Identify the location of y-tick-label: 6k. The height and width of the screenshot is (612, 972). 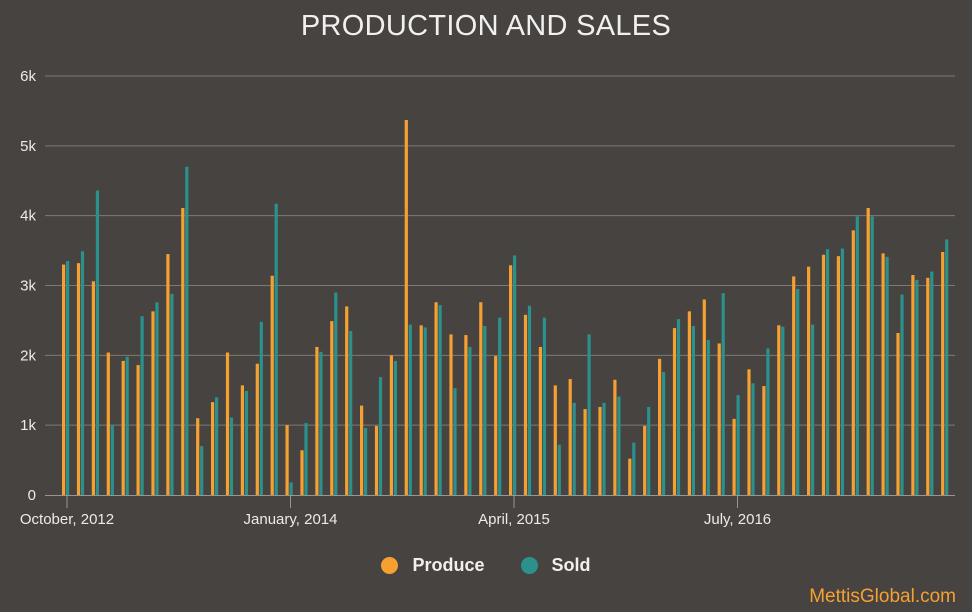
(28, 76).